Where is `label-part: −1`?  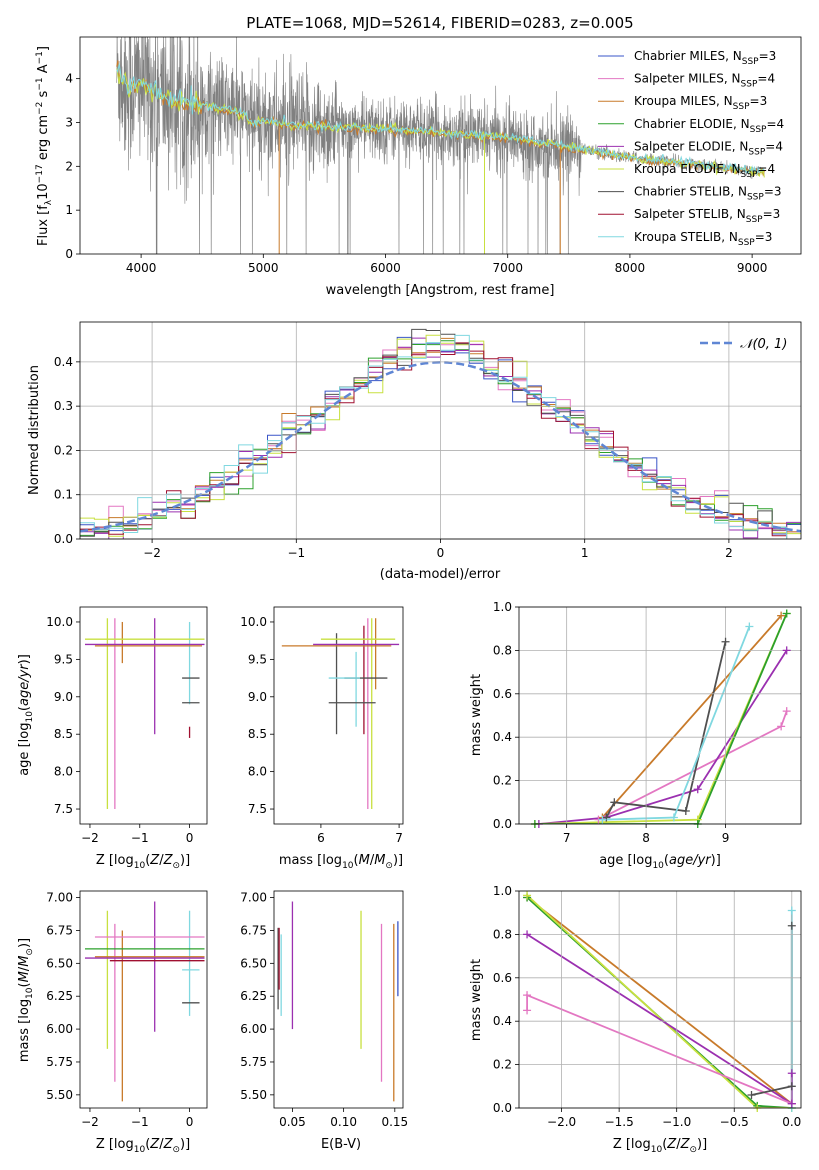 label-part: −1 is located at coordinates (40, 57).